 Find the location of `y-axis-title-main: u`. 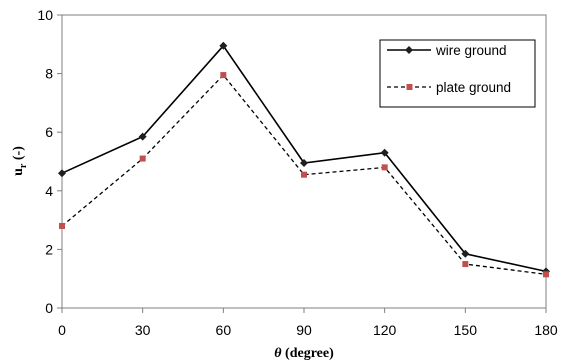

y-axis-title-main: u is located at coordinates (18, 172).